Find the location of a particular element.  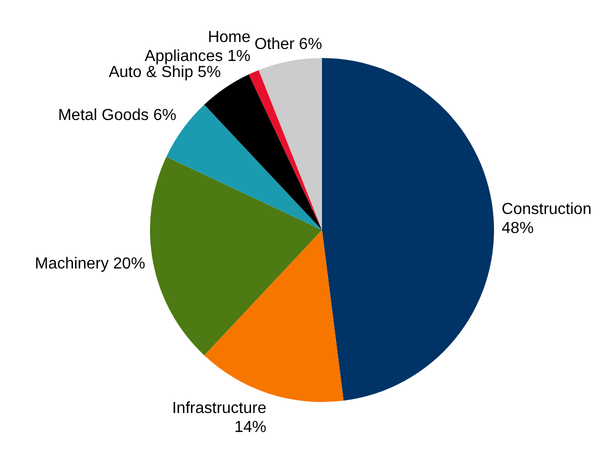

data-label: 48% is located at coordinates (518, 229).